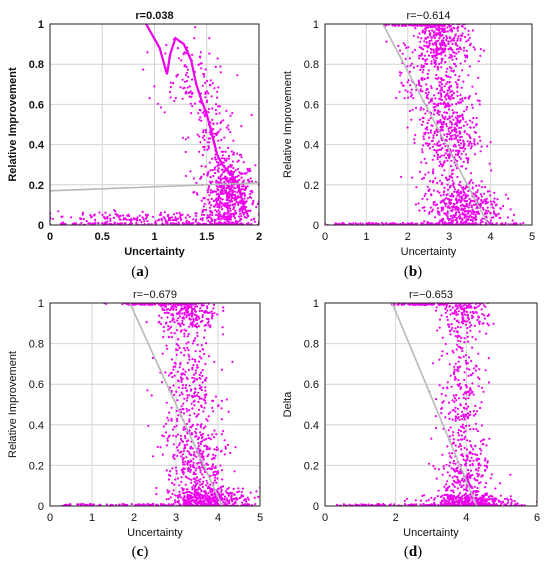  What do you see at coordinates (311, 105) in the screenshot?
I see `y-tick-label: 0.6` at bounding box center [311, 105].